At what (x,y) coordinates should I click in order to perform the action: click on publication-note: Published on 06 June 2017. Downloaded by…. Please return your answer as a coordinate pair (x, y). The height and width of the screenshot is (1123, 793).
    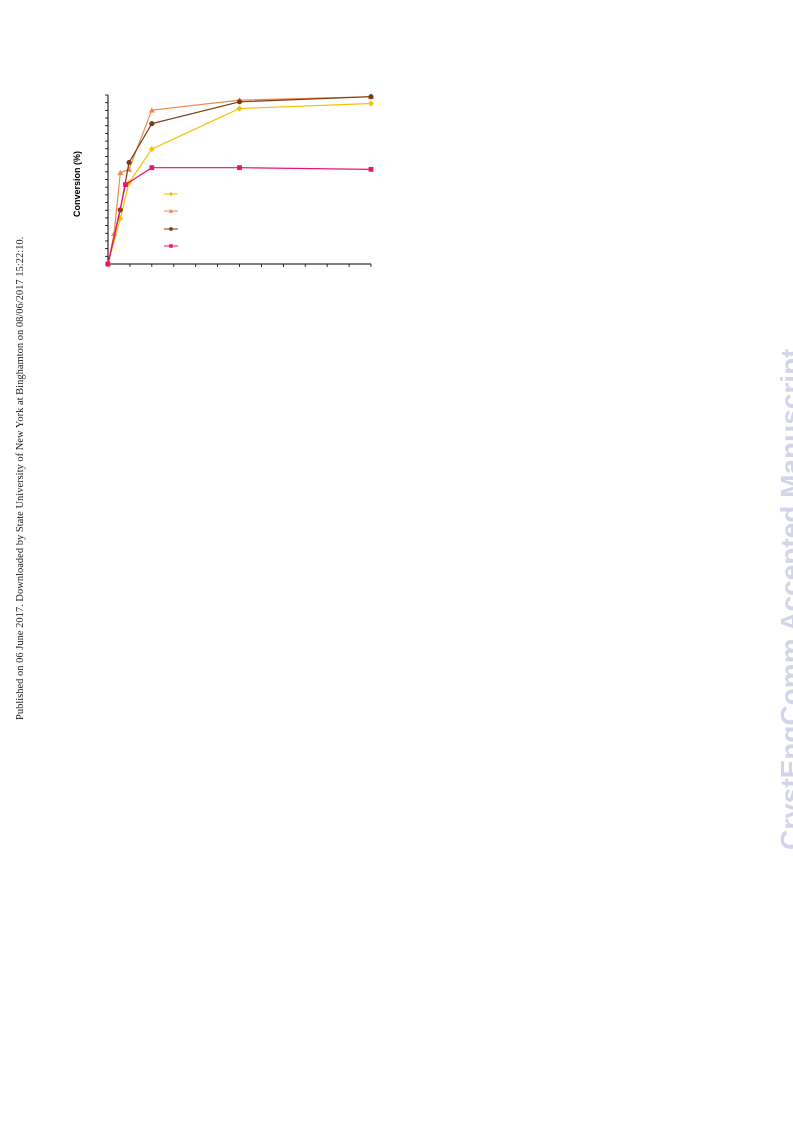
    Looking at the image, I should click on (20, 478).